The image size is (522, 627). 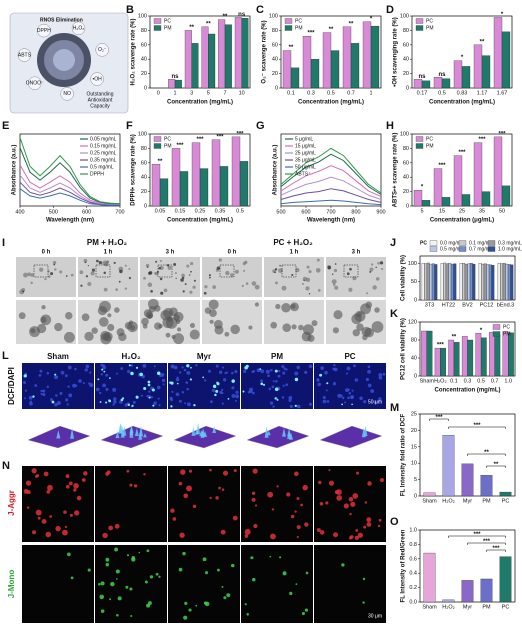 What do you see at coordinates (413, 545) in the screenshot?
I see `y-tick-label: 0.8` at bounding box center [413, 545].